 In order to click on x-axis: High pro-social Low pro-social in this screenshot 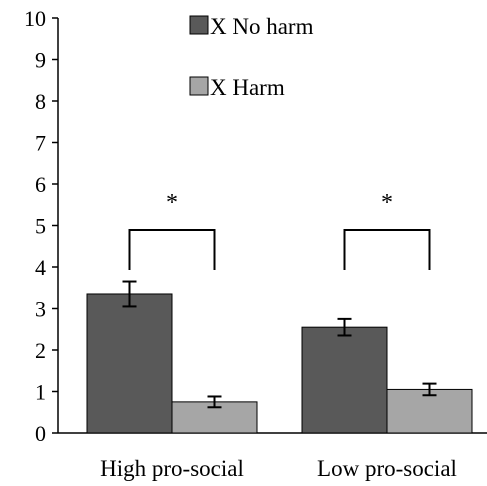, I will do `click(272, 456)`.